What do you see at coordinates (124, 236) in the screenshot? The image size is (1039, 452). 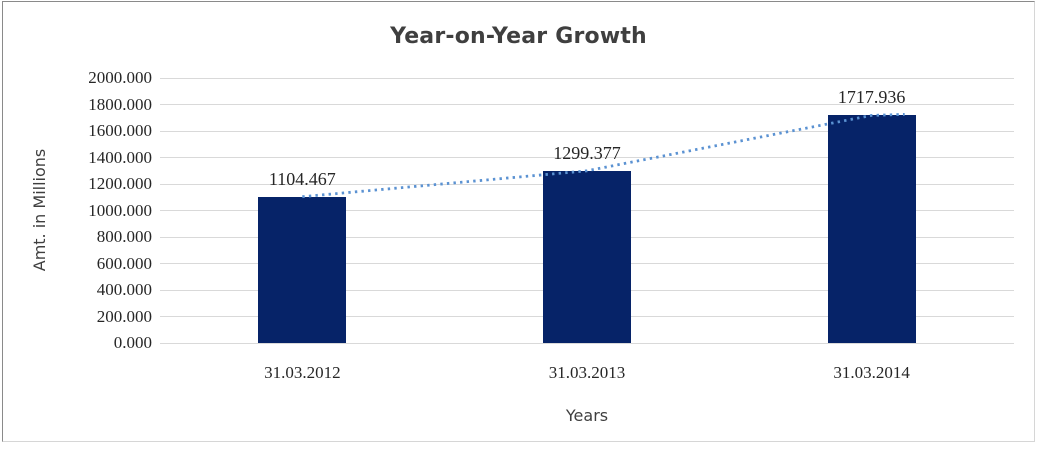 I see `y-tick-label: 800.000` at bounding box center [124, 236].